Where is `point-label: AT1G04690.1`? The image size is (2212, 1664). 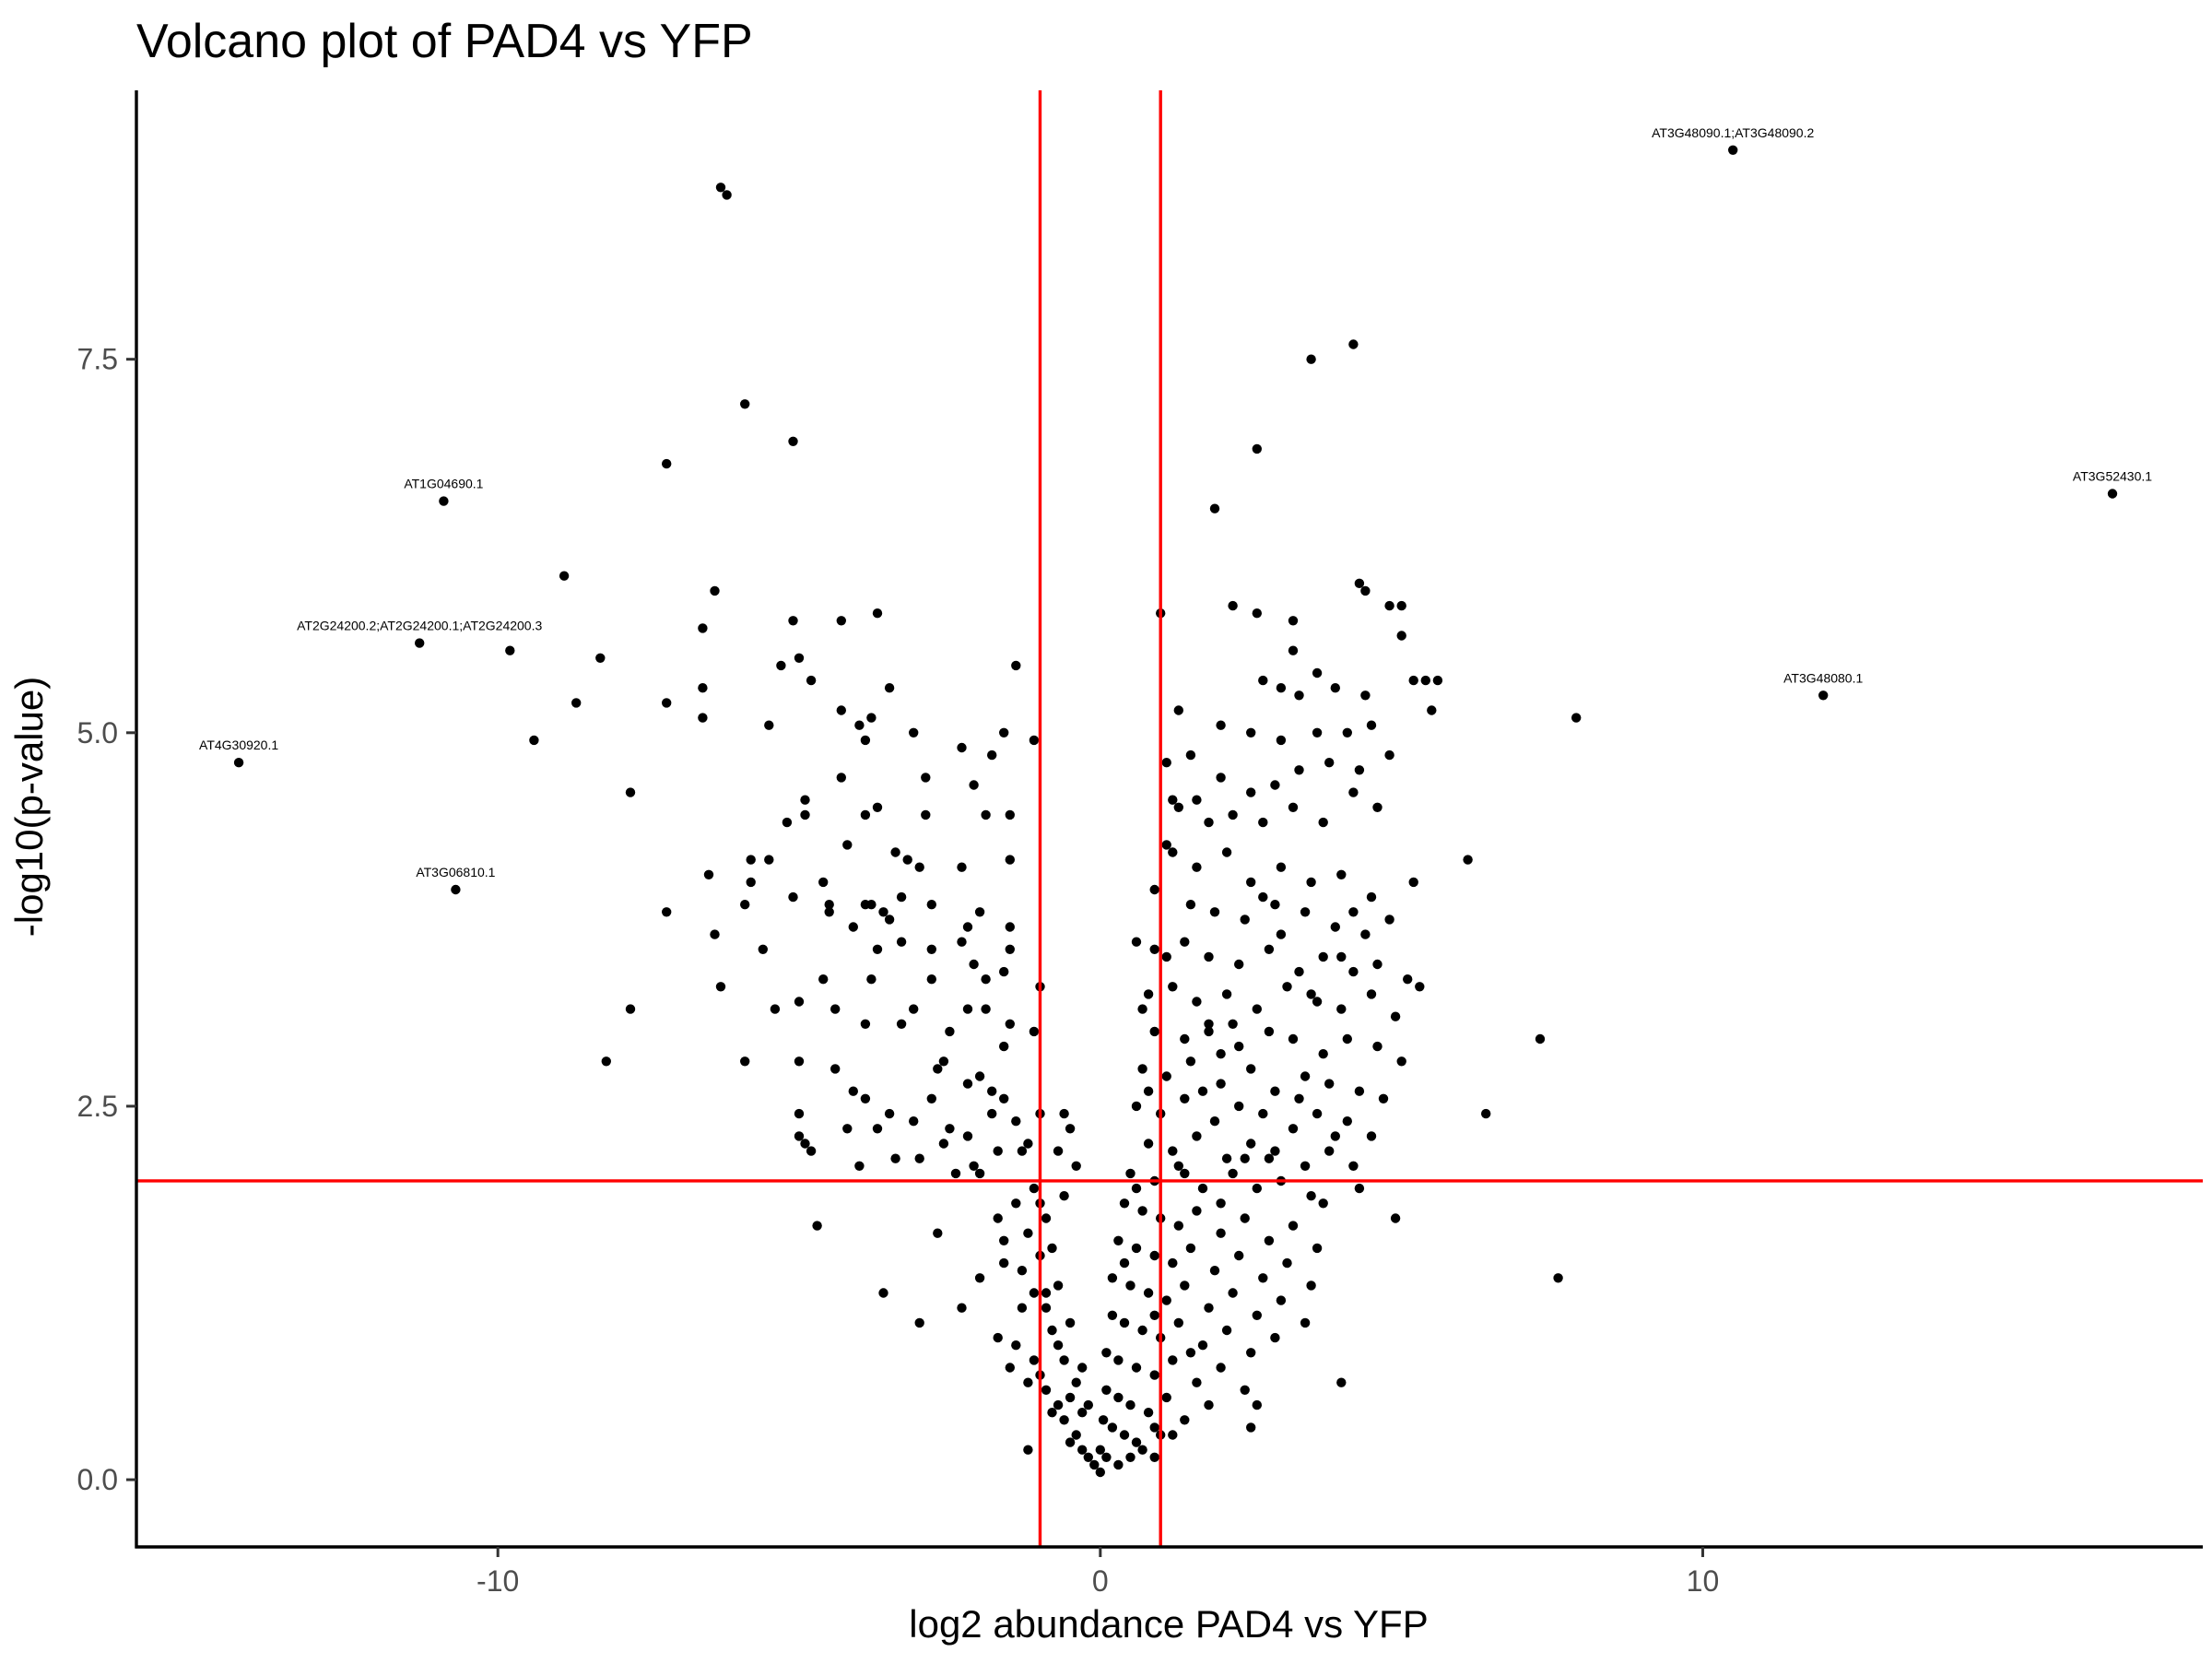 point-label: AT1G04690.1 is located at coordinates (443, 484).